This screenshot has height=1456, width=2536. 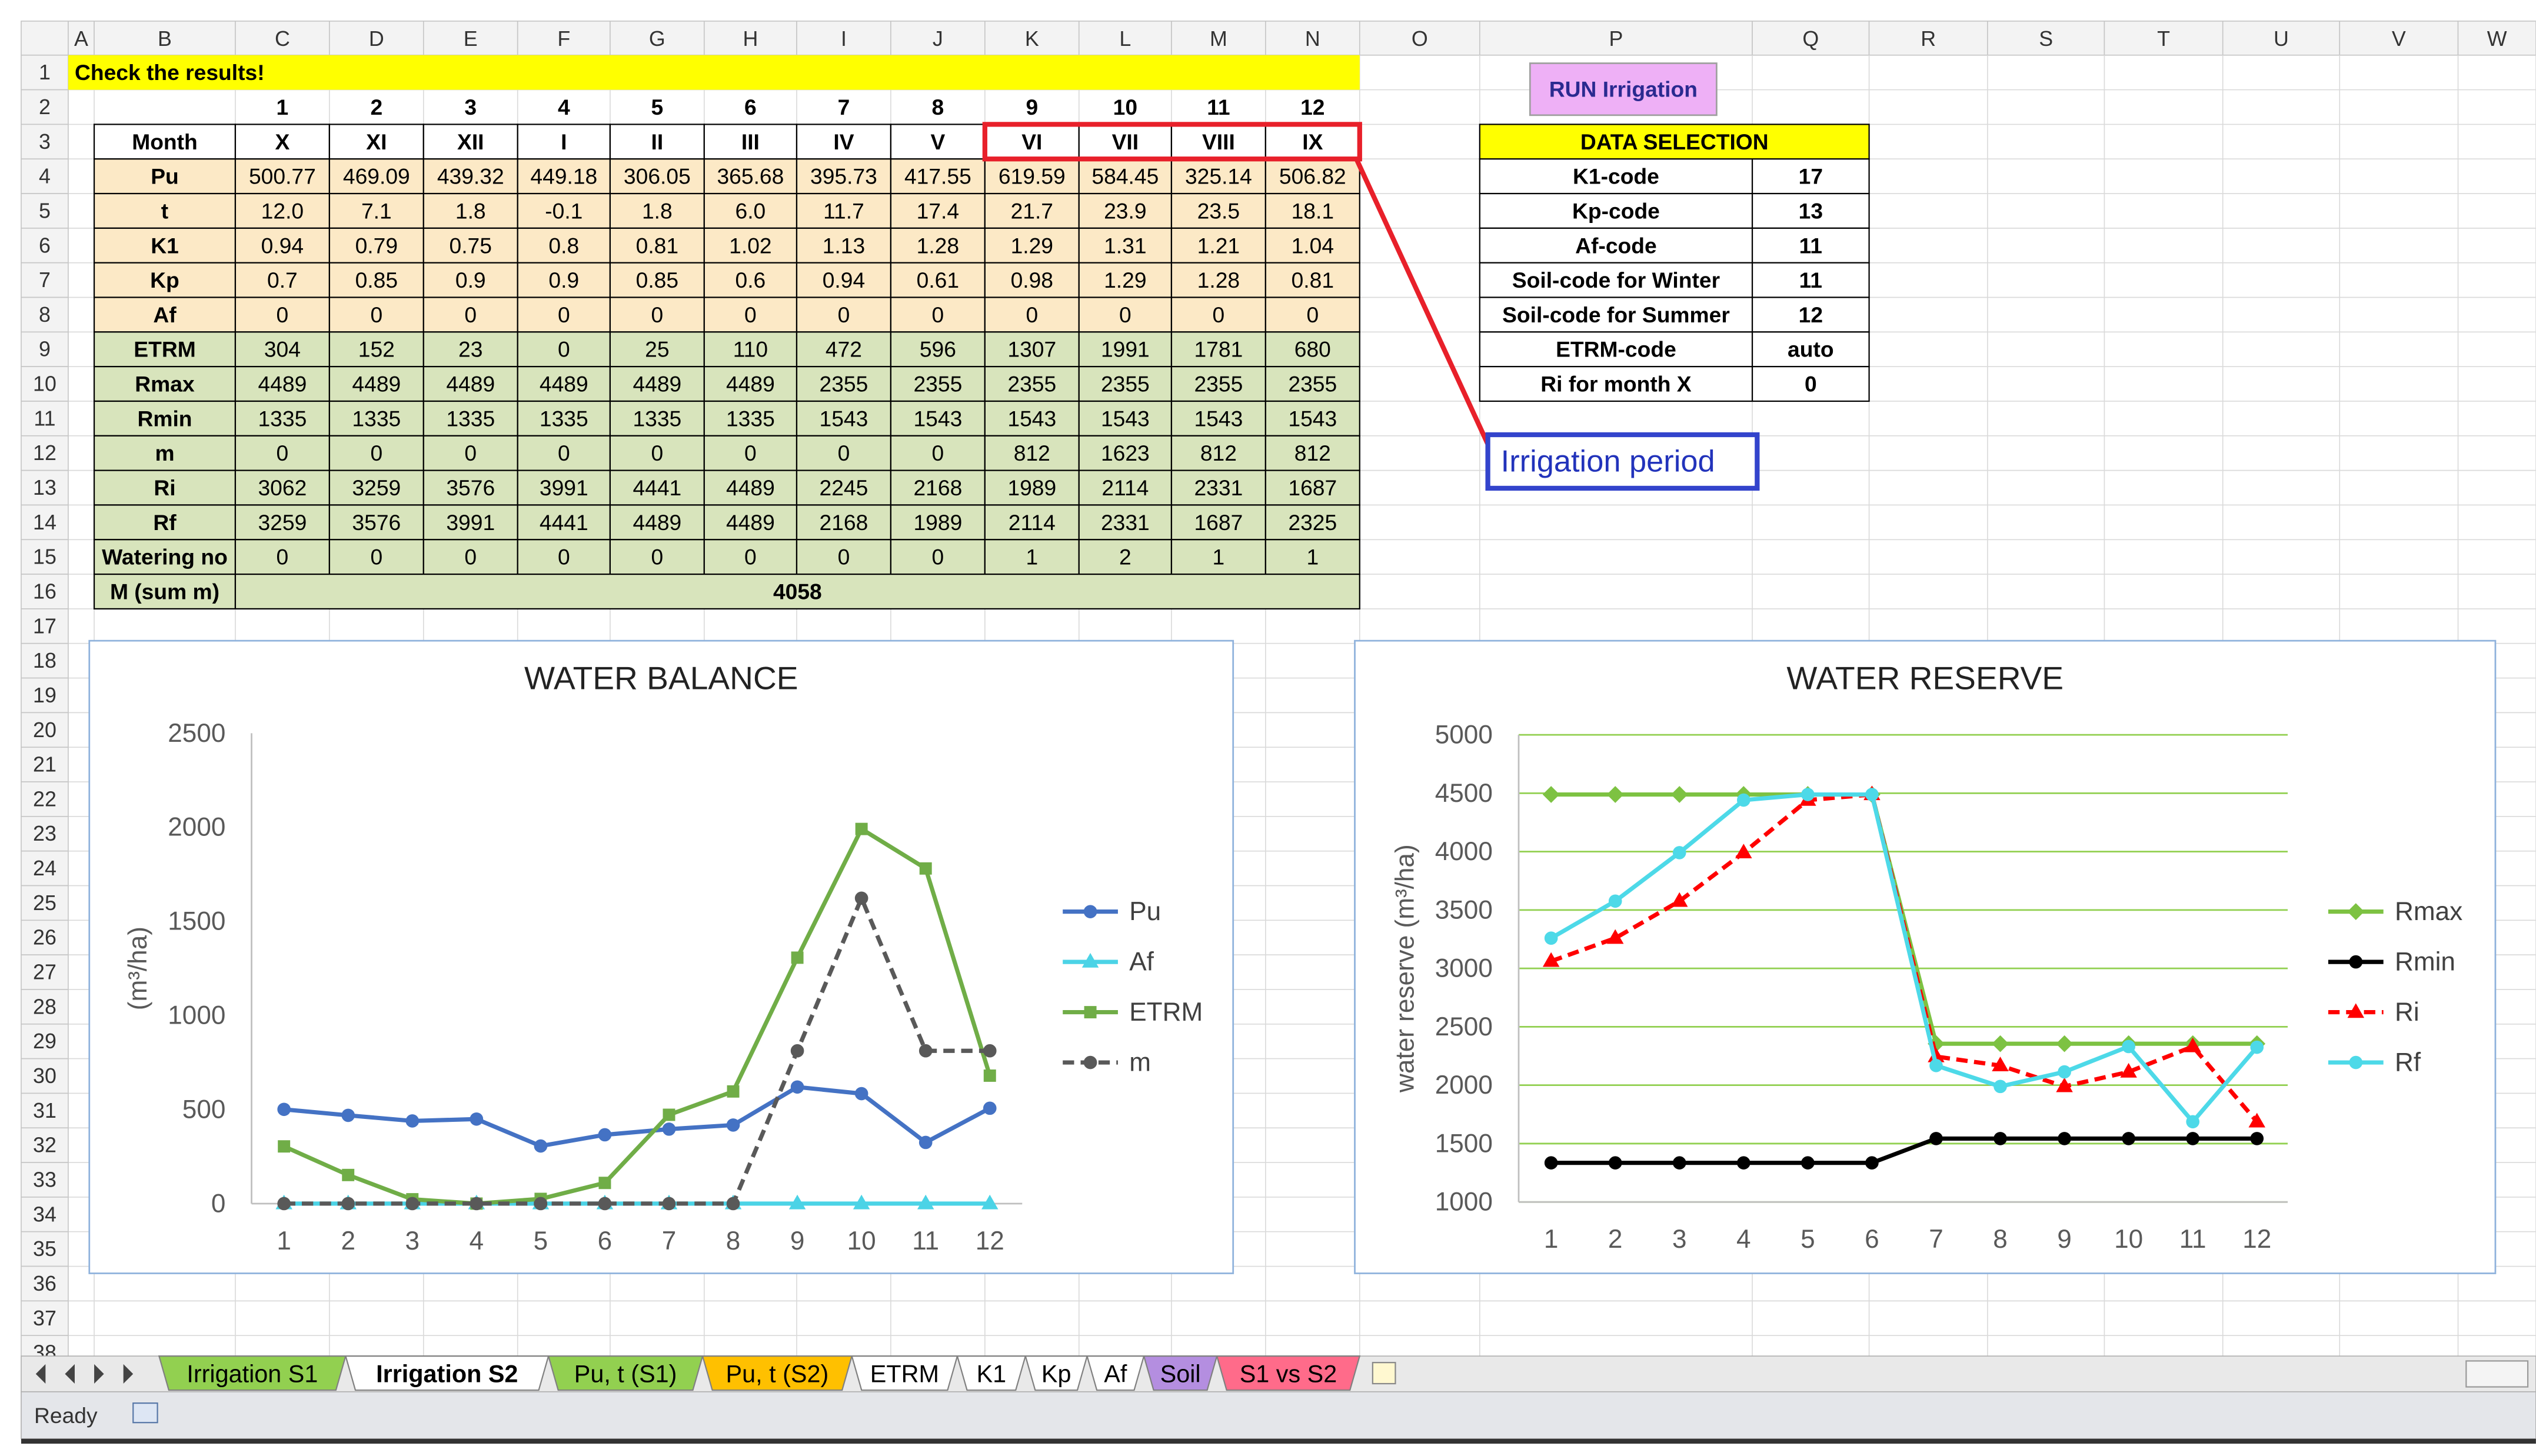 I want to click on month-number: 1, so click(x=283, y=107).